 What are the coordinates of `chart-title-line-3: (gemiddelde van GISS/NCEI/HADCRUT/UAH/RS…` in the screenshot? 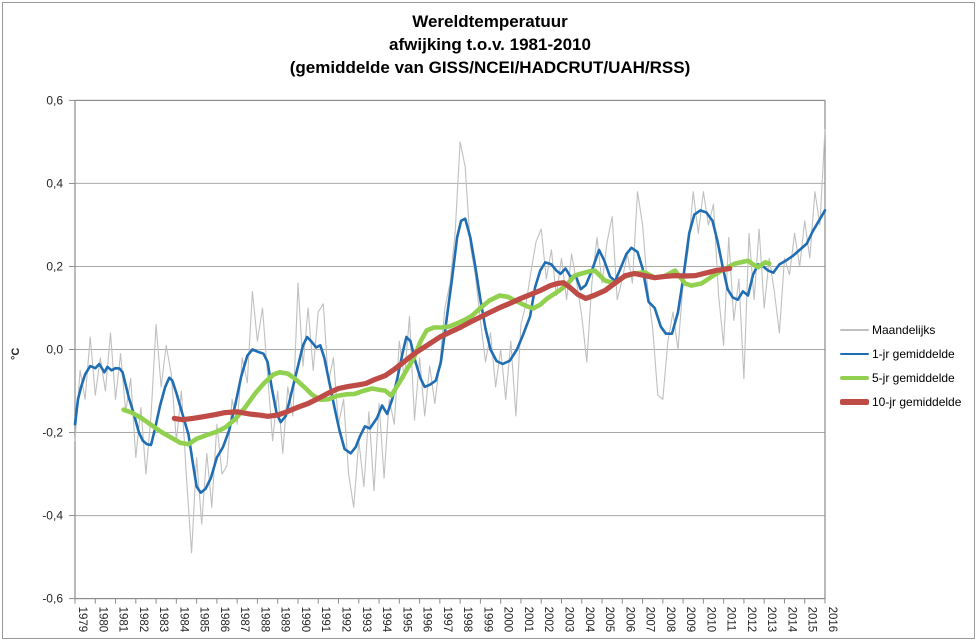 It's located at (490, 67).